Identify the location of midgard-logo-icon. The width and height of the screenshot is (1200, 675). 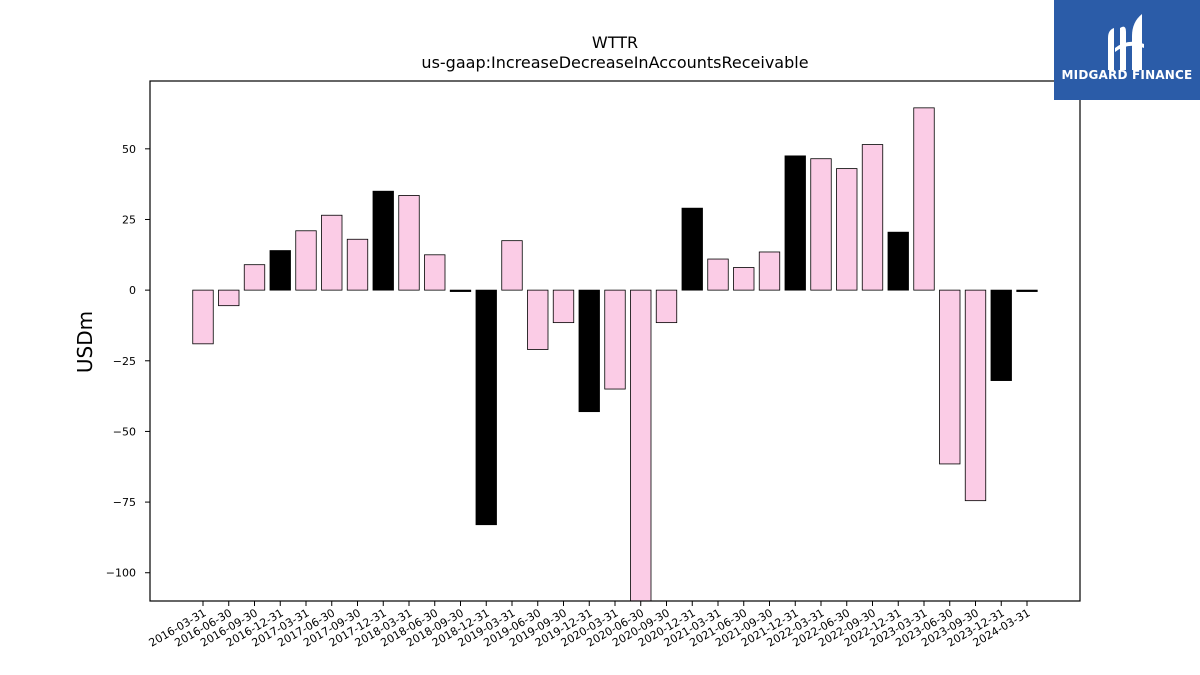
(1126, 42).